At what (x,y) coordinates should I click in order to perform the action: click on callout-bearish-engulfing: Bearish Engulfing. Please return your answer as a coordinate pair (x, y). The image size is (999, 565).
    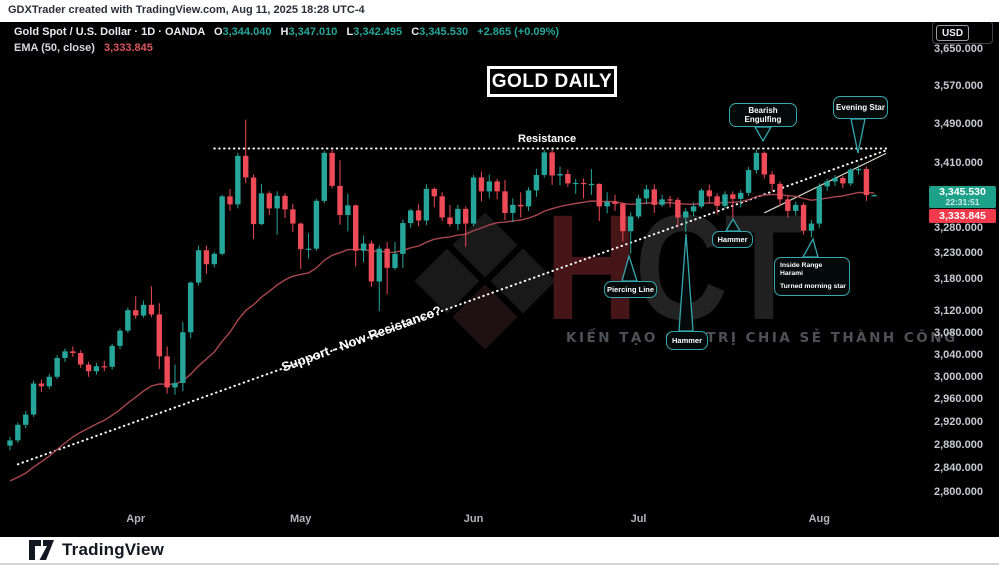
    Looking at the image, I should click on (763, 115).